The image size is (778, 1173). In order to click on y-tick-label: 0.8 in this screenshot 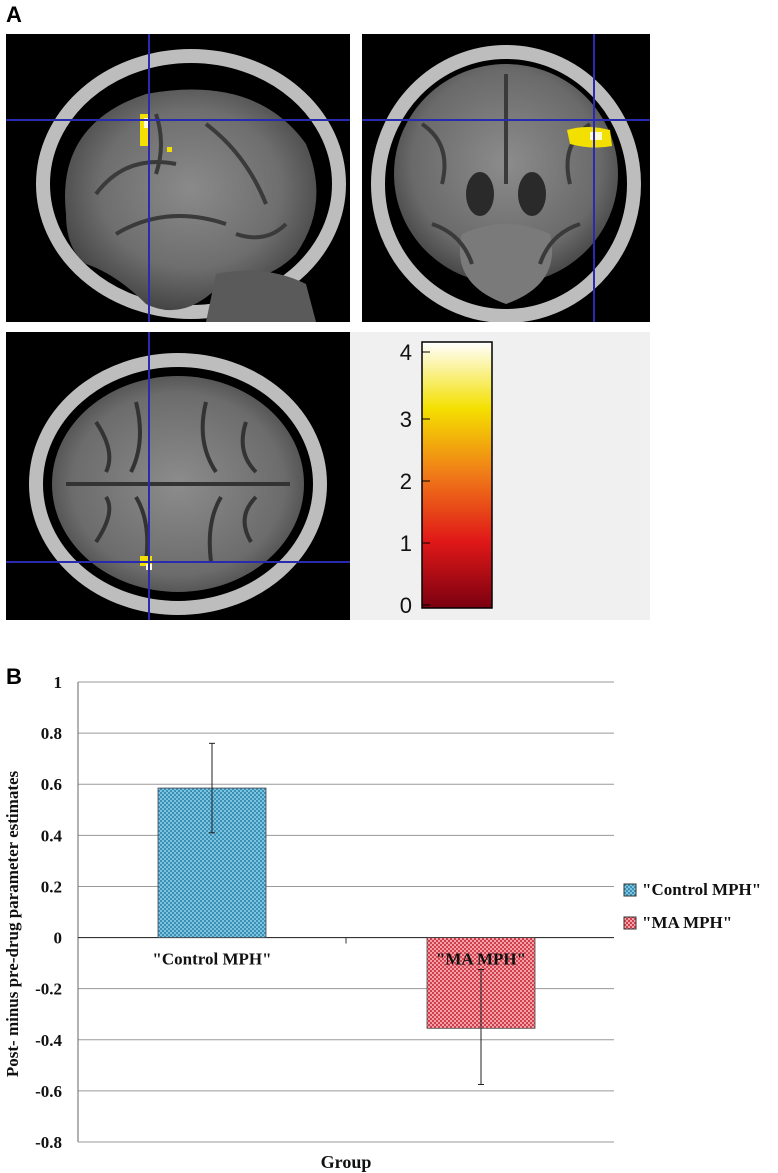, I will do `click(51, 733)`.